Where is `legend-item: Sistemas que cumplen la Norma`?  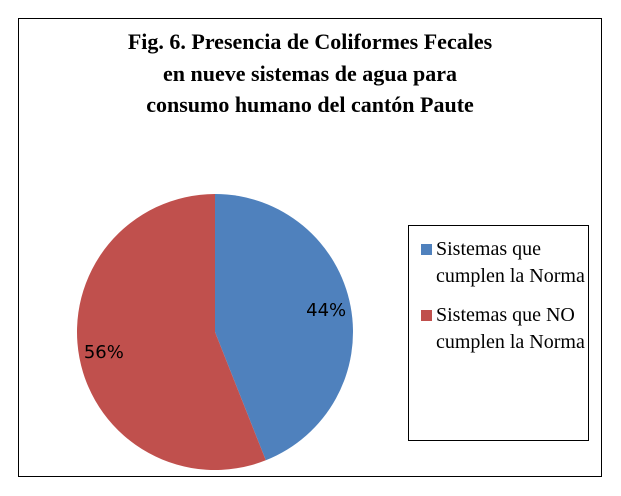 legend-item: Sistemas que cumplen la Norma is located at coordinates (504, 263).